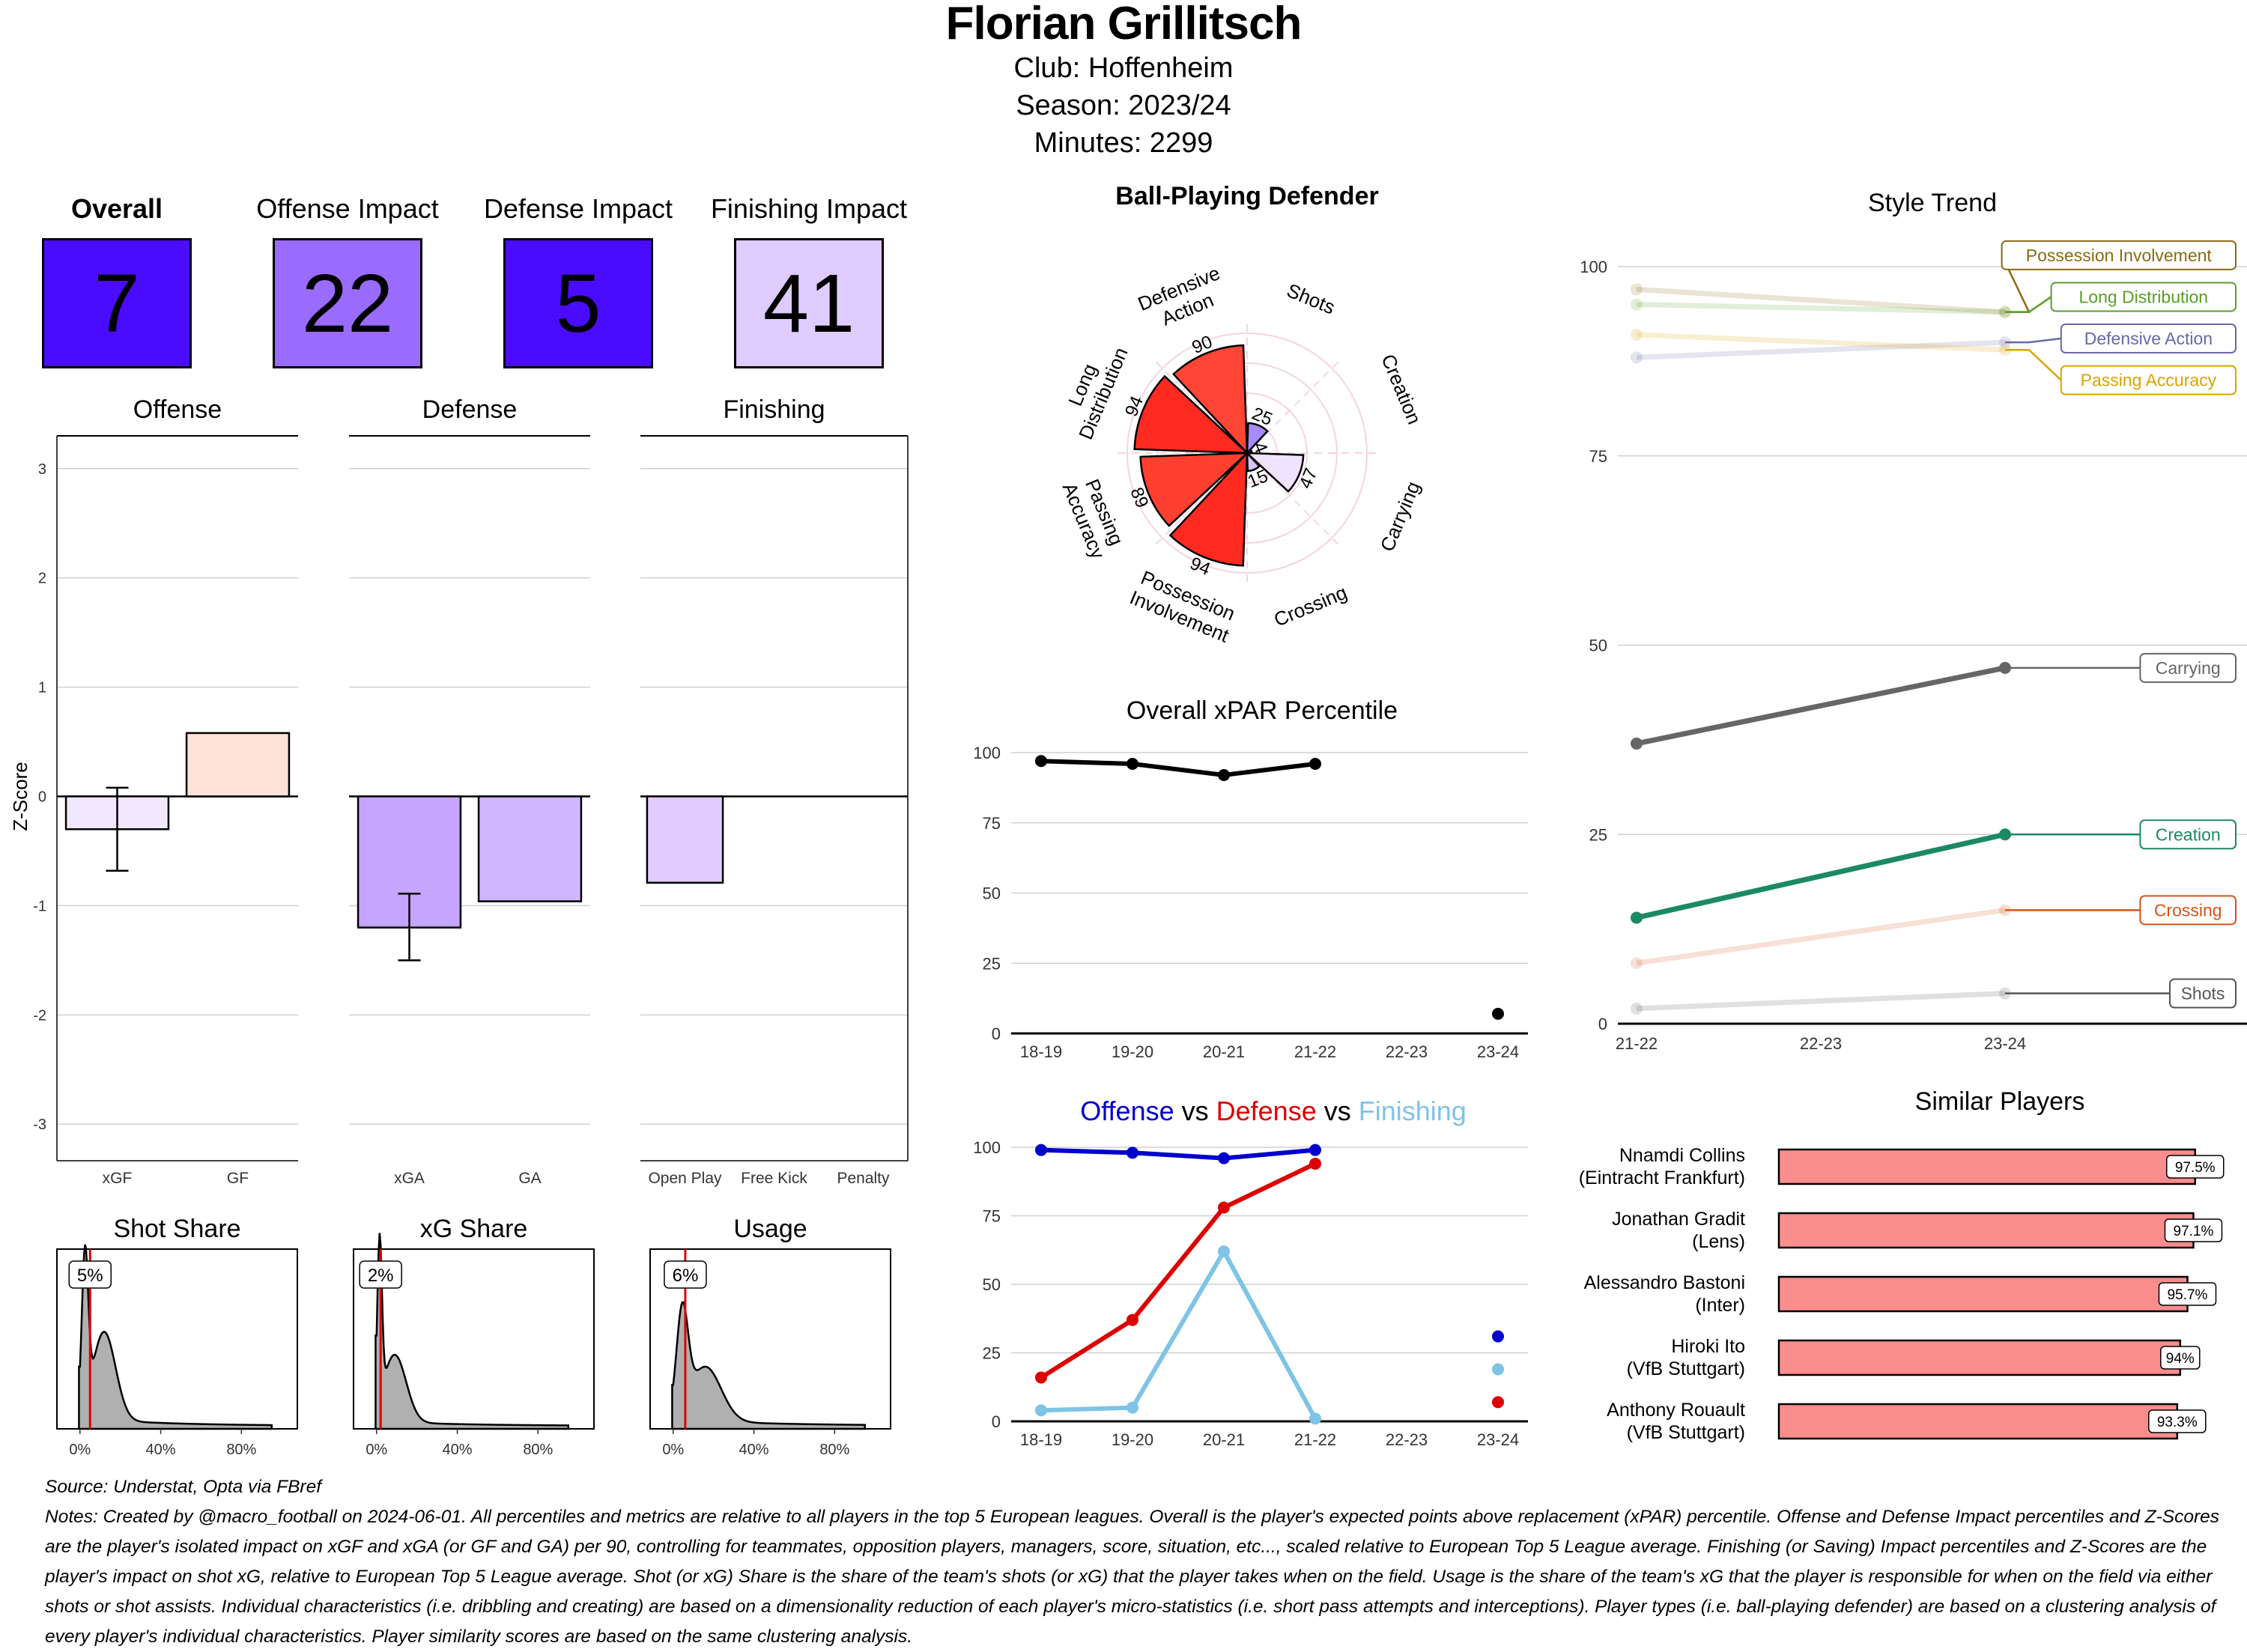  I want to click on similar-title: Similar Players, so click(2000, 1101).